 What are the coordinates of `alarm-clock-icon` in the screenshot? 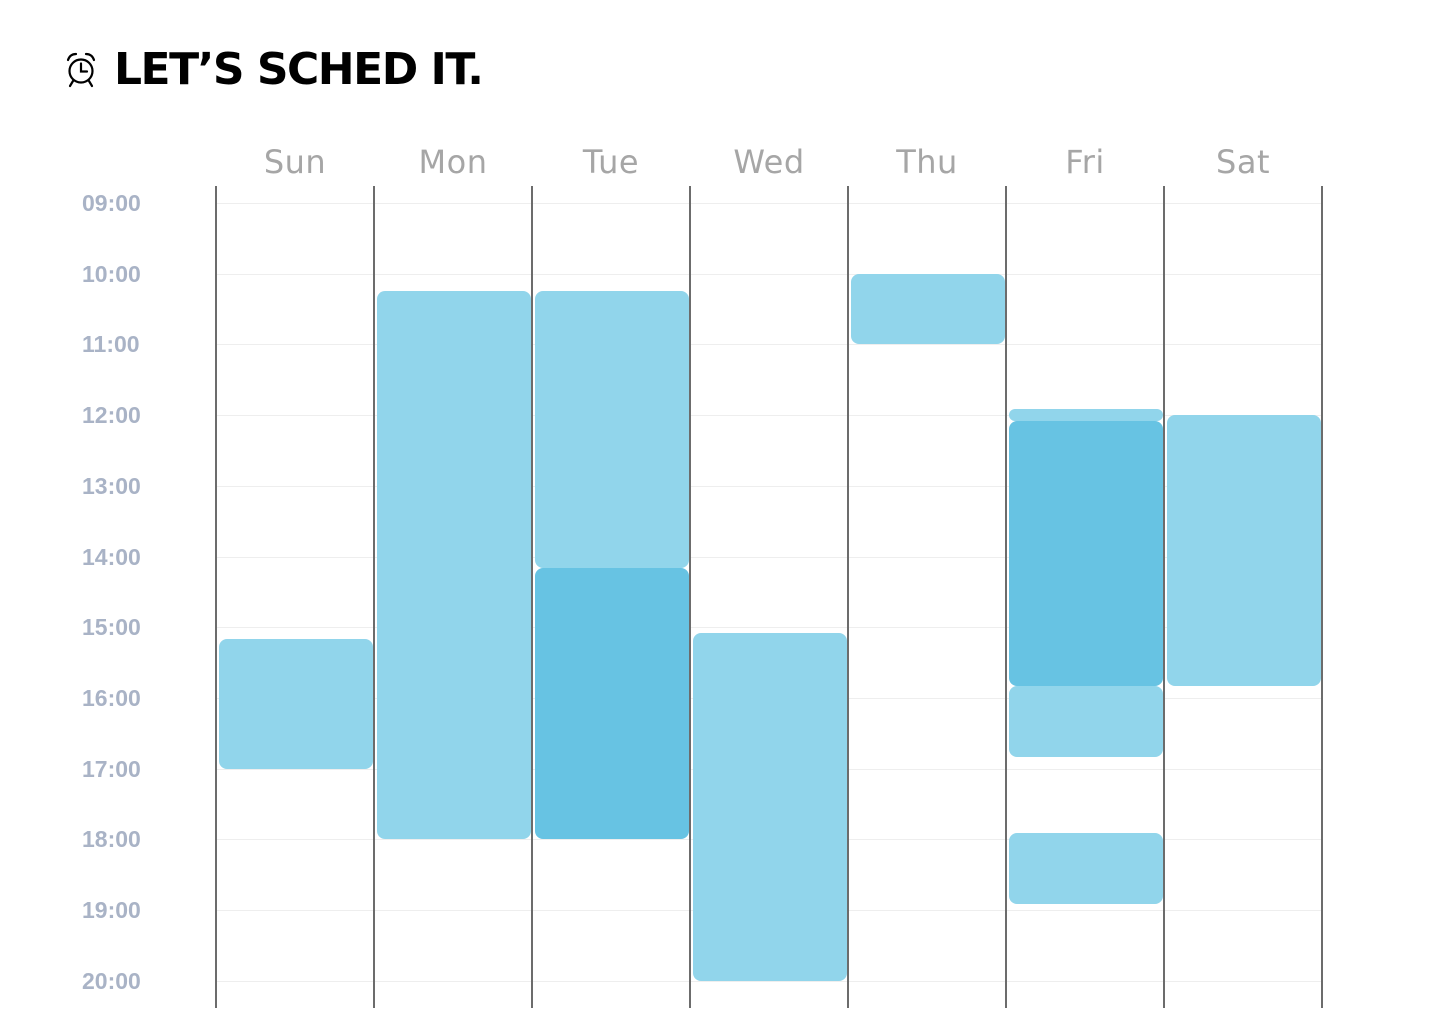 It's located at (81, 70).